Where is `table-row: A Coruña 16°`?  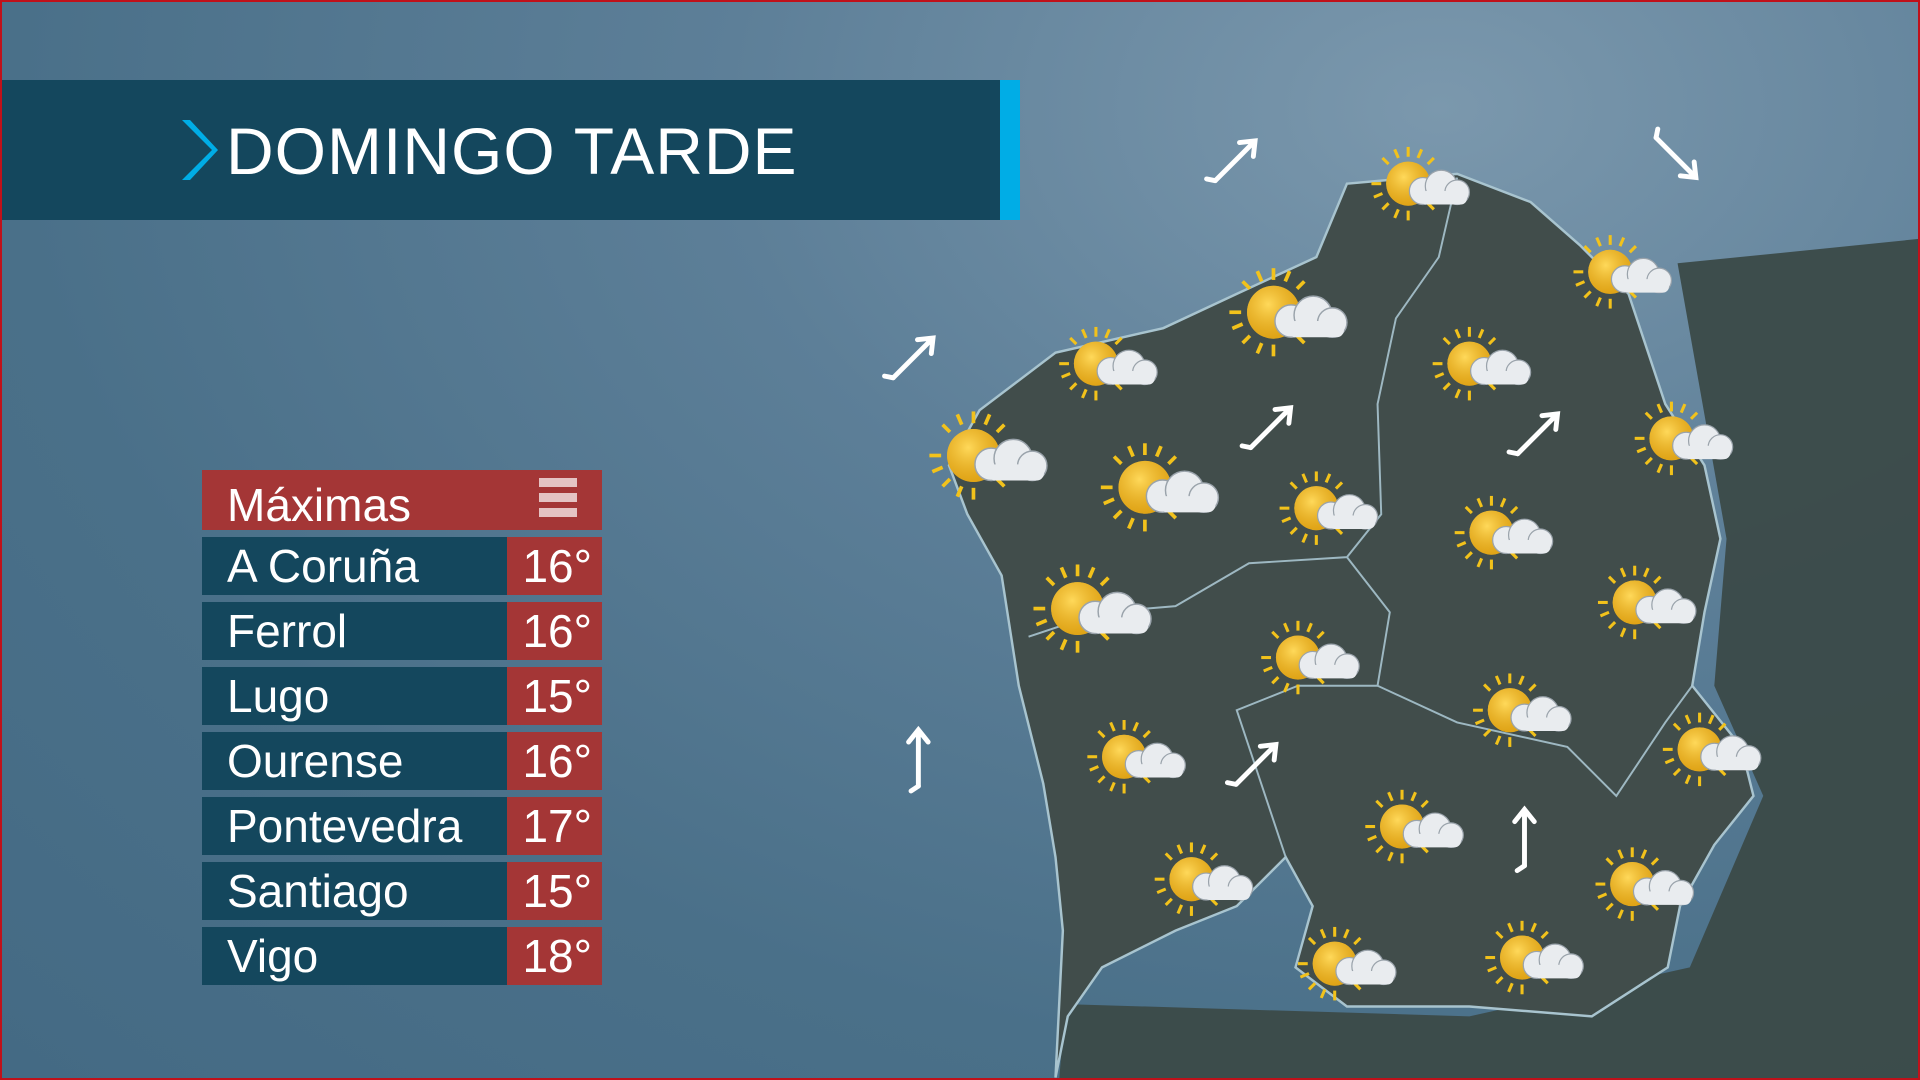
table-row: A Coruña 16° is located at coordinates (402, 566).